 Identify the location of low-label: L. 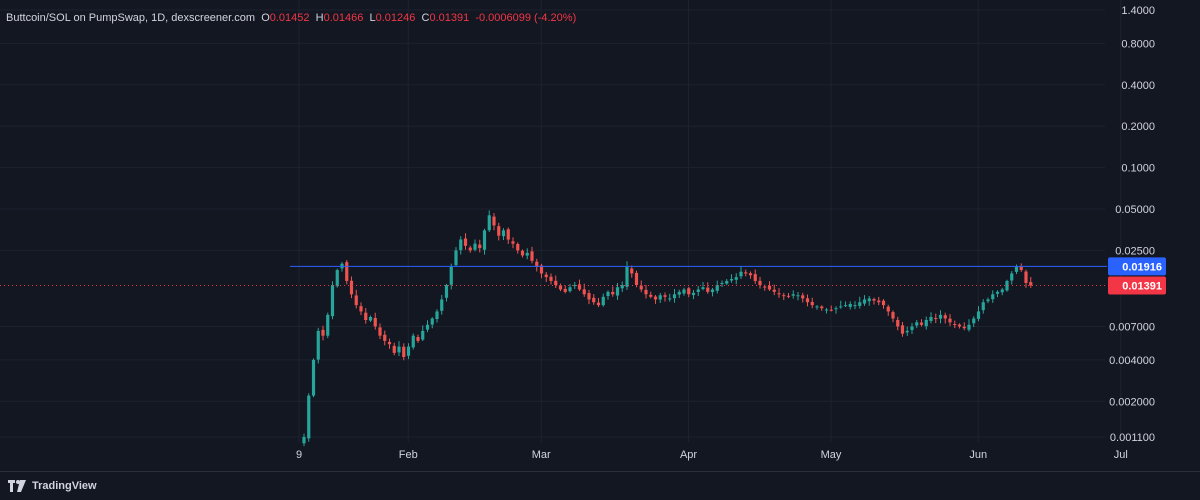
(372, 18).